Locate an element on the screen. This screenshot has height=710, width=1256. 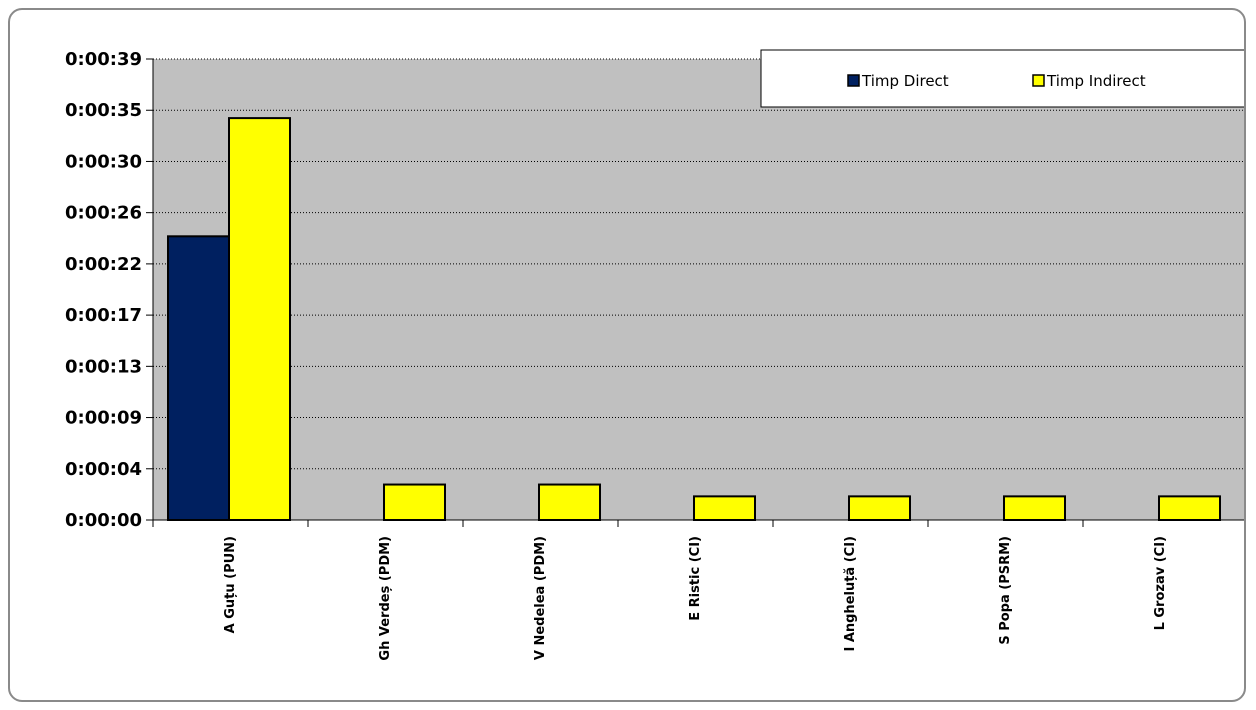
y-tick-label: 0:00:26 is located at coordinates (103, 213).